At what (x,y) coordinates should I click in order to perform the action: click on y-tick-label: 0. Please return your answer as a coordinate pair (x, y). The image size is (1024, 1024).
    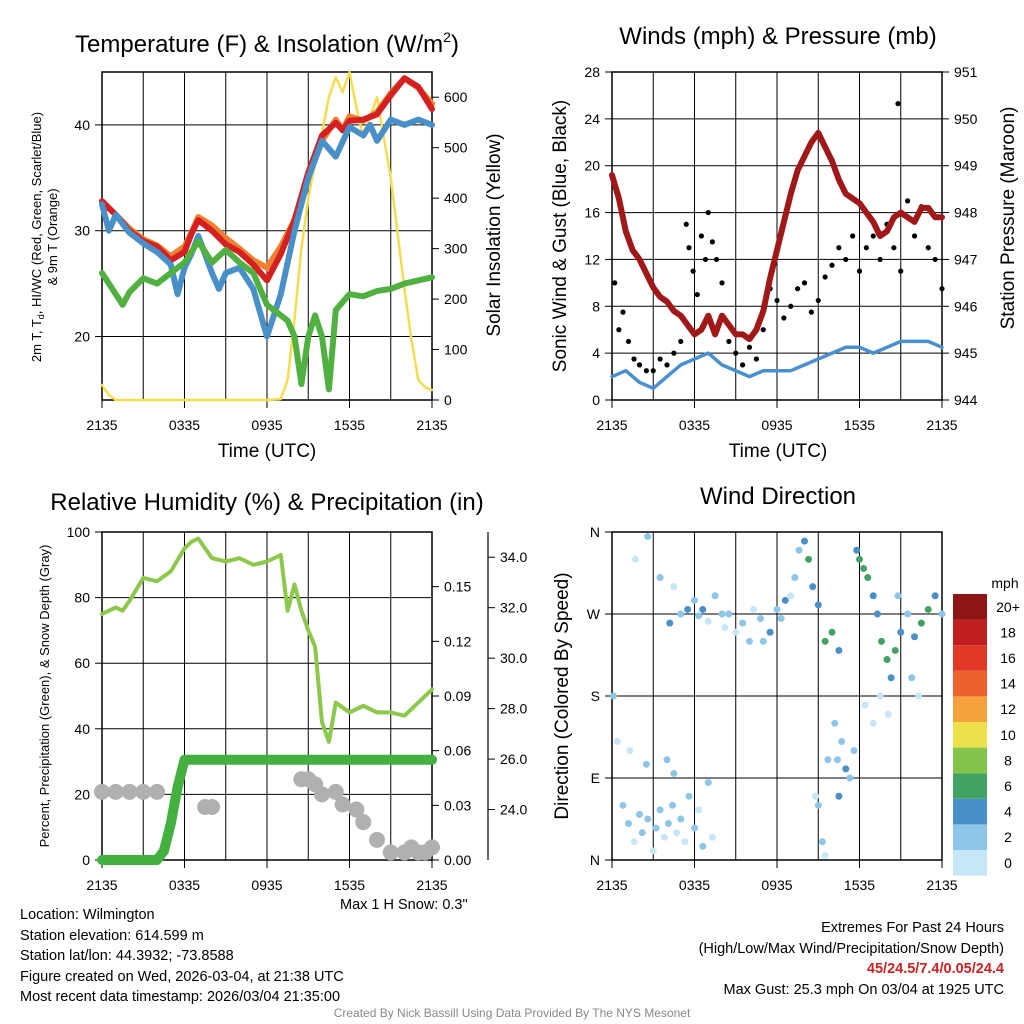
    Looking at the image, I should click on (86, 860).